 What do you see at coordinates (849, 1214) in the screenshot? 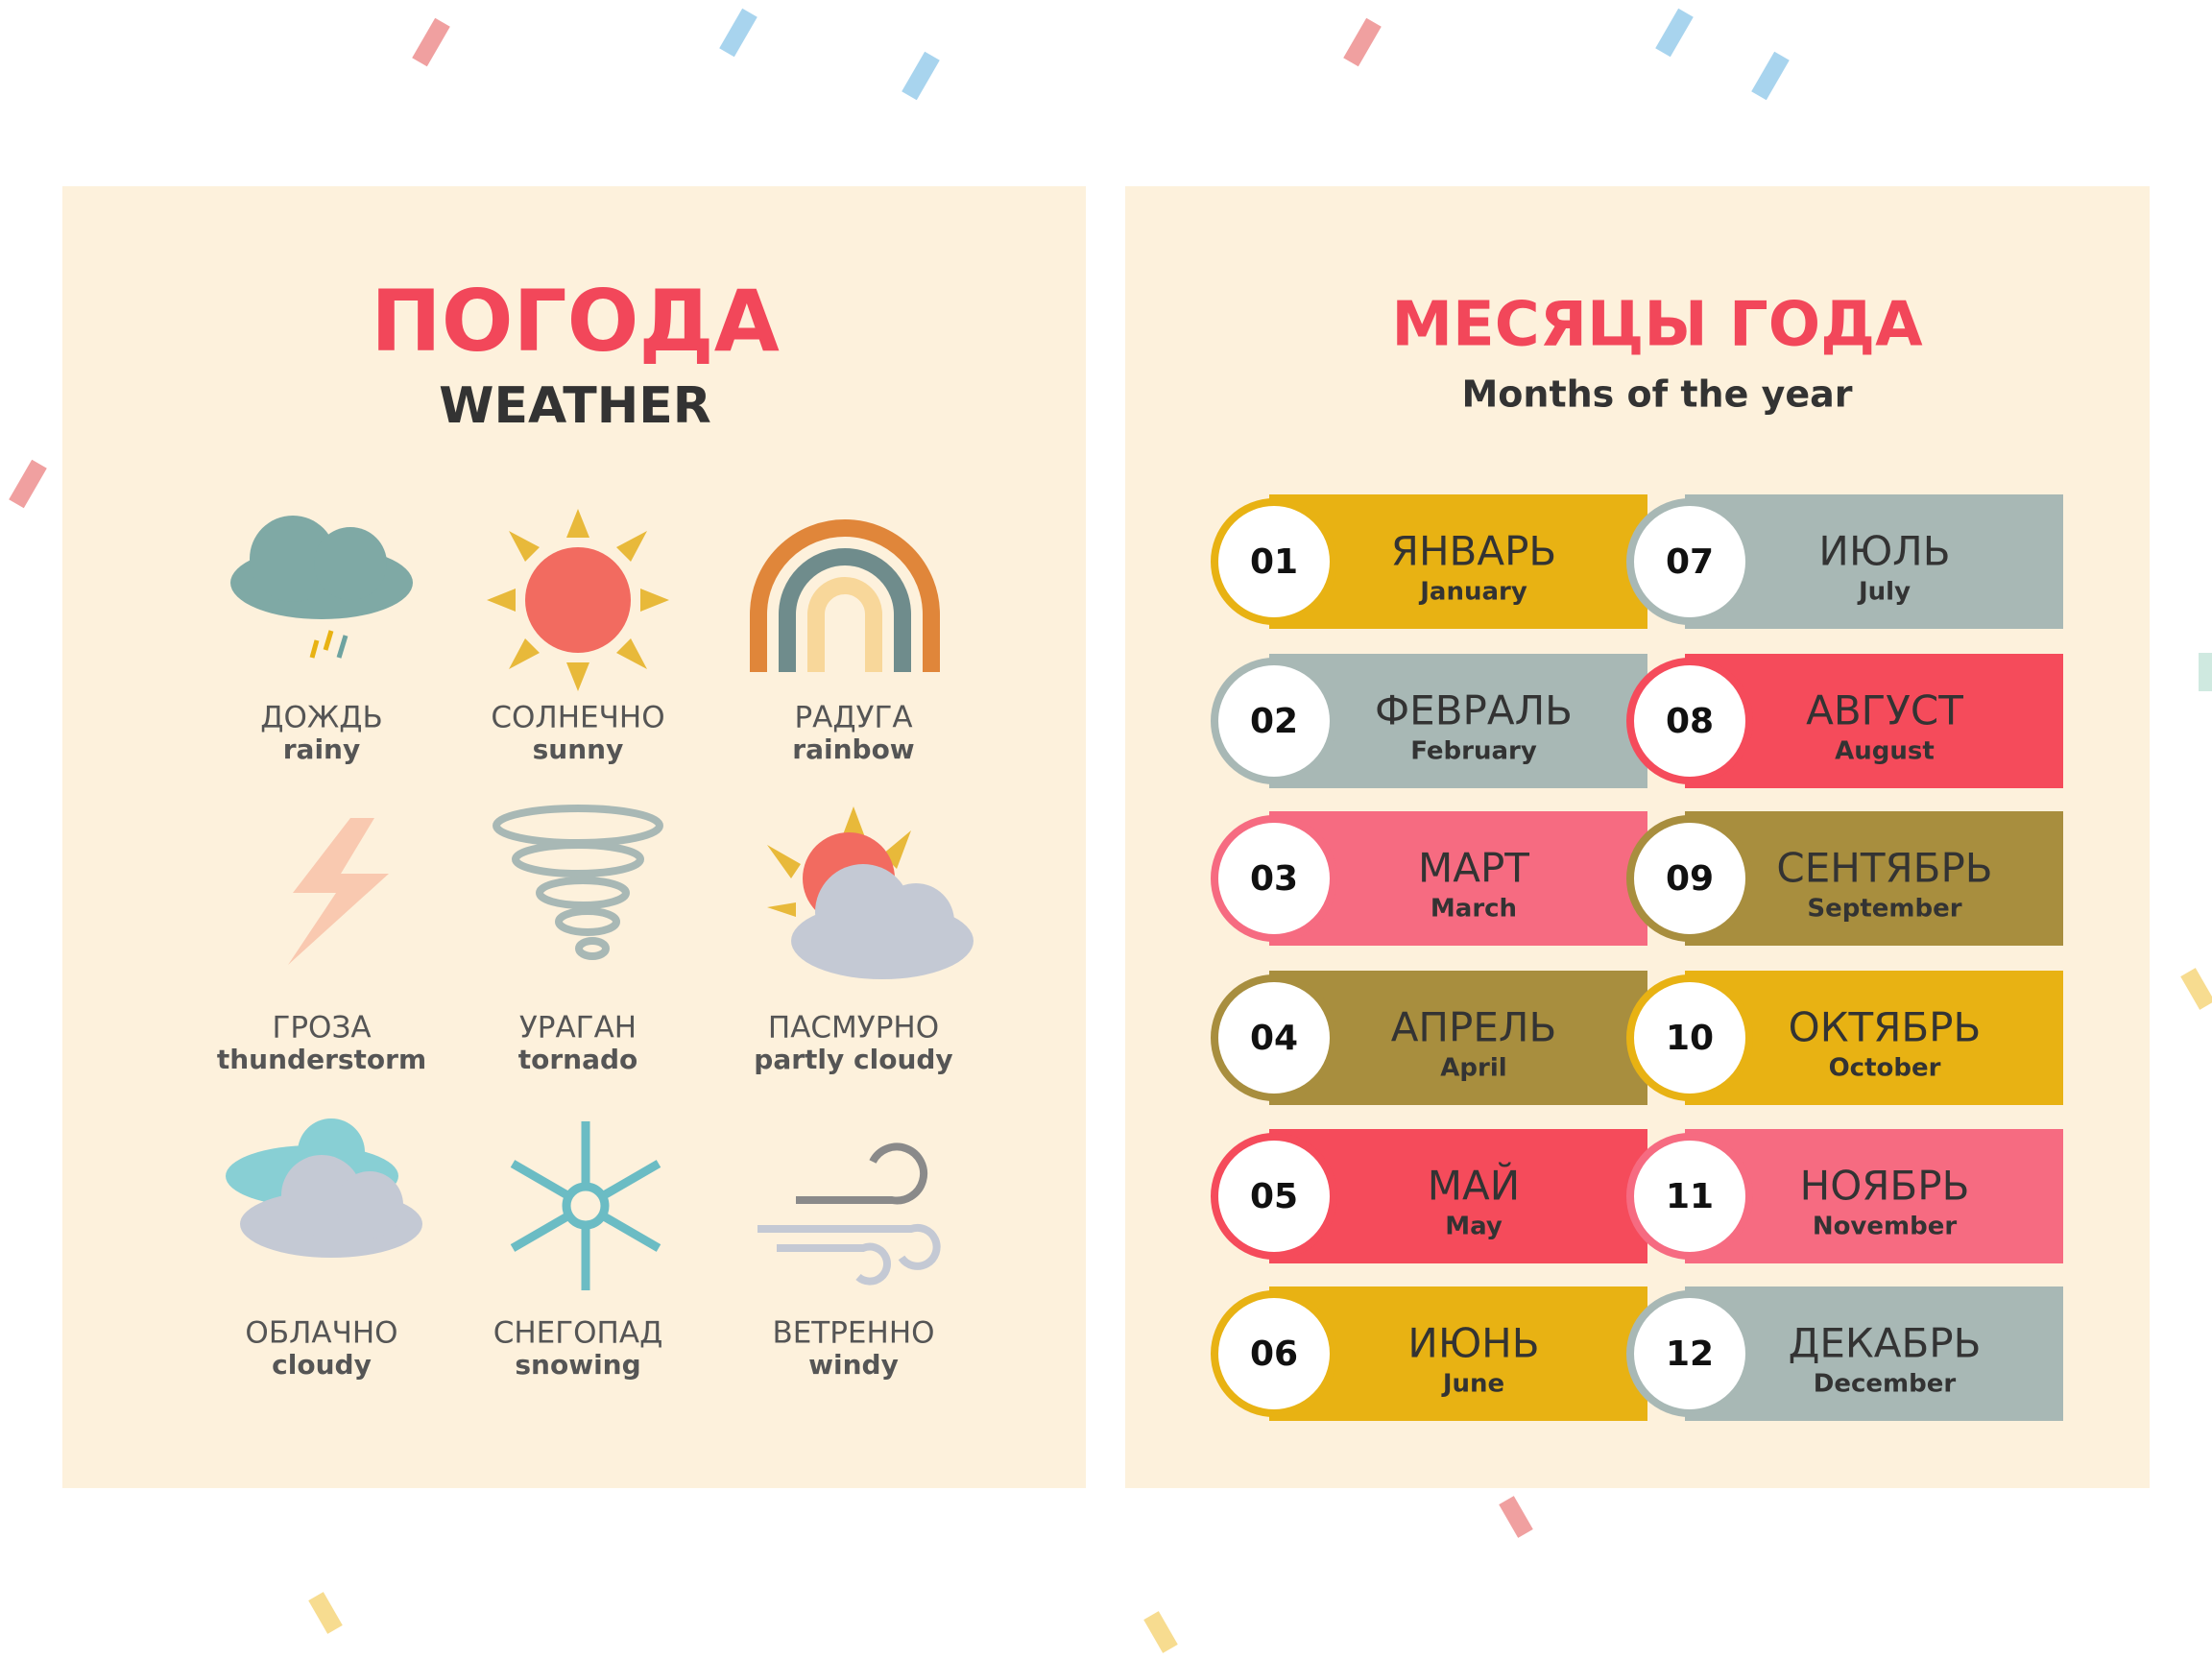
I see `icon-wind` at bounding box center [849, 1214].